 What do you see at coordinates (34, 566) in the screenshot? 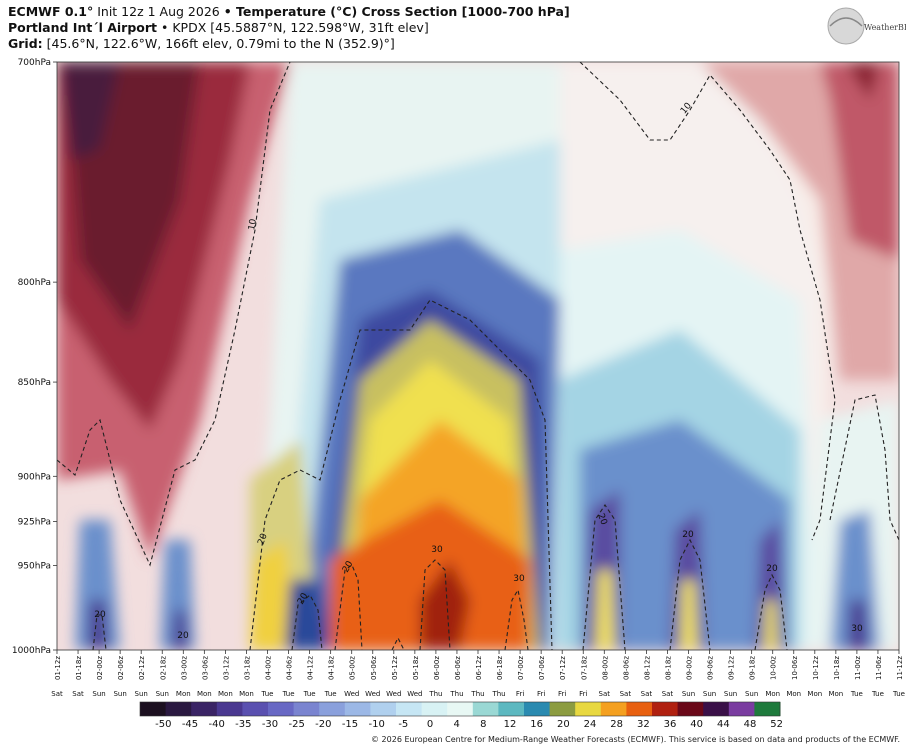
I see `y-tick-label: 950hPa` at bounding box center [34, 566].